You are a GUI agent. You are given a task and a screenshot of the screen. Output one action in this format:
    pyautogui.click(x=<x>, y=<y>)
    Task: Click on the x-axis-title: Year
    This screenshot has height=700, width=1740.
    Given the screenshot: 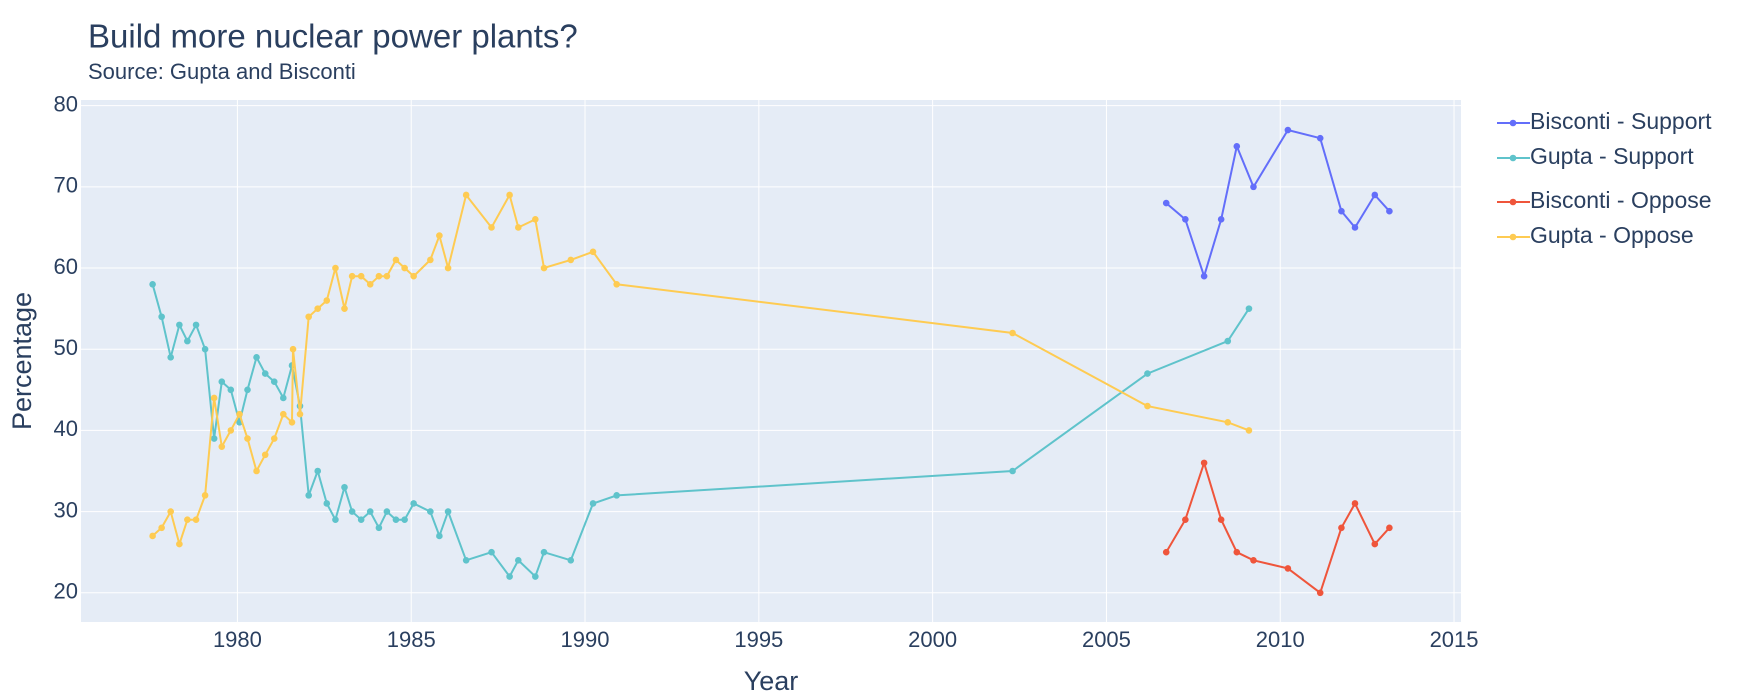 What is the action you would take?
    pyautogui.click(x=771, y=681)
    